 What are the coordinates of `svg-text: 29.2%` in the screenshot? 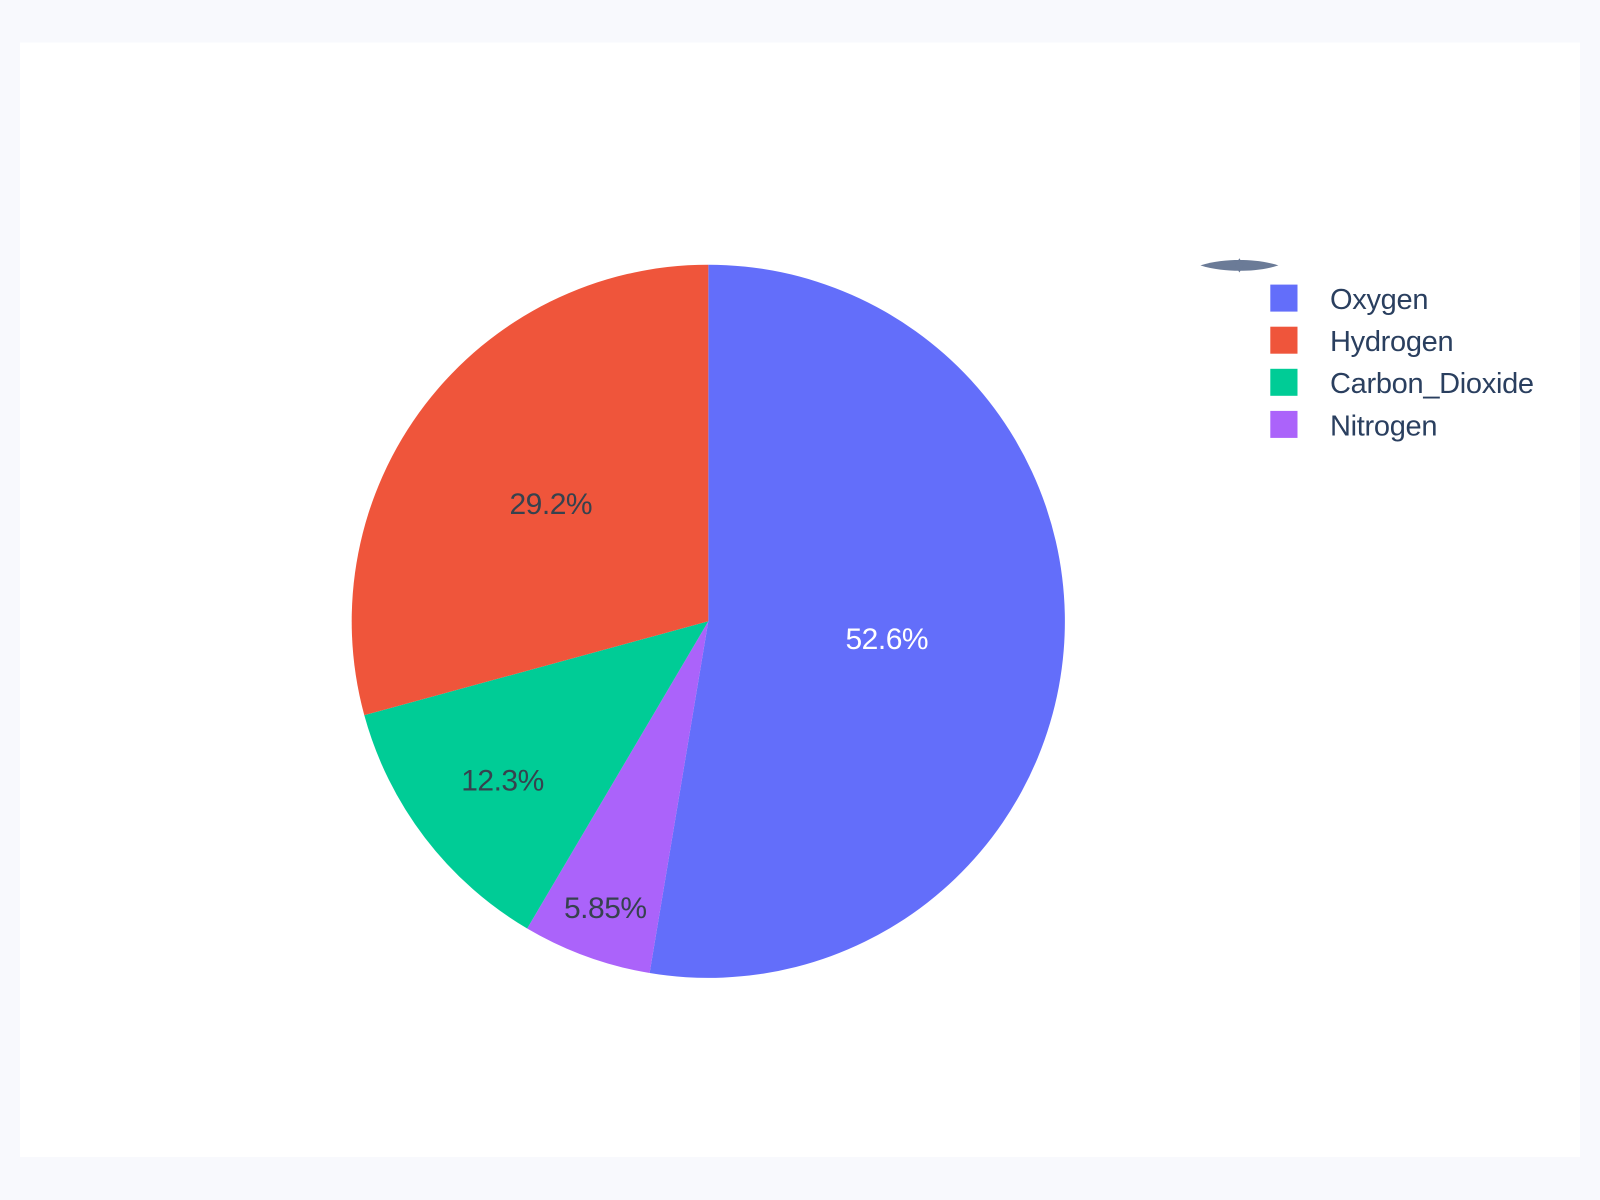 It's located at (551, 504).